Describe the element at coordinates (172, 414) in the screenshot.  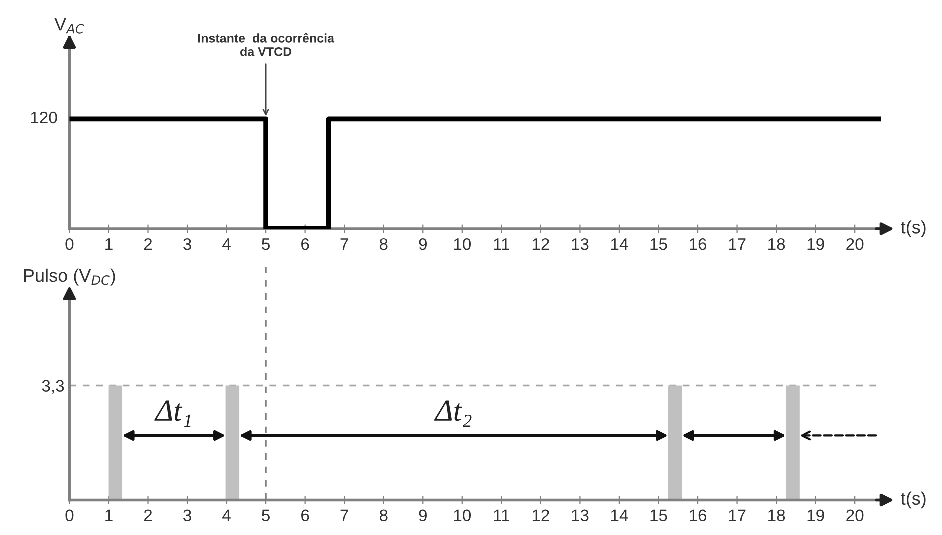
I see `annotation: Δt₁` at that location.